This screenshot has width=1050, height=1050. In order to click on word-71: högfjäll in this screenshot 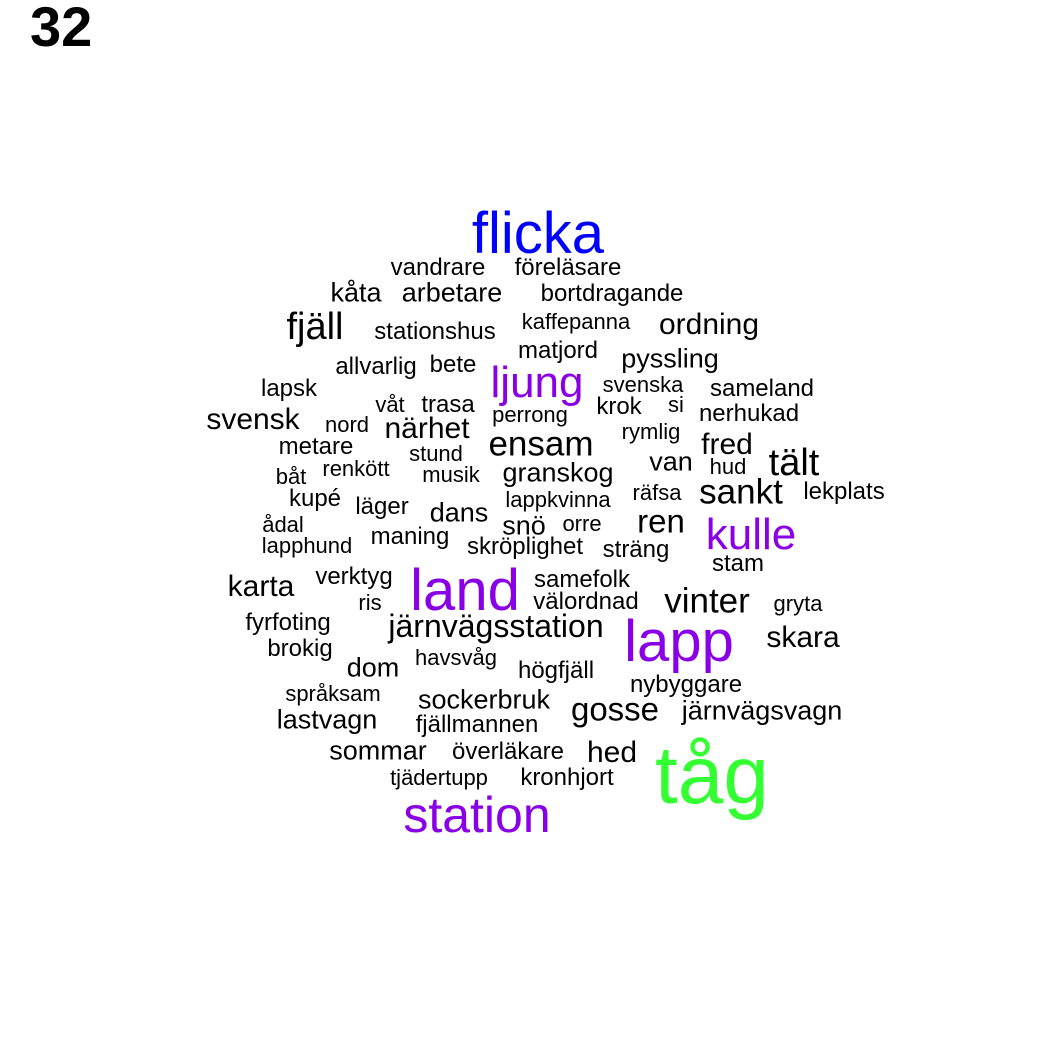, I will do `click(556, 670)`.